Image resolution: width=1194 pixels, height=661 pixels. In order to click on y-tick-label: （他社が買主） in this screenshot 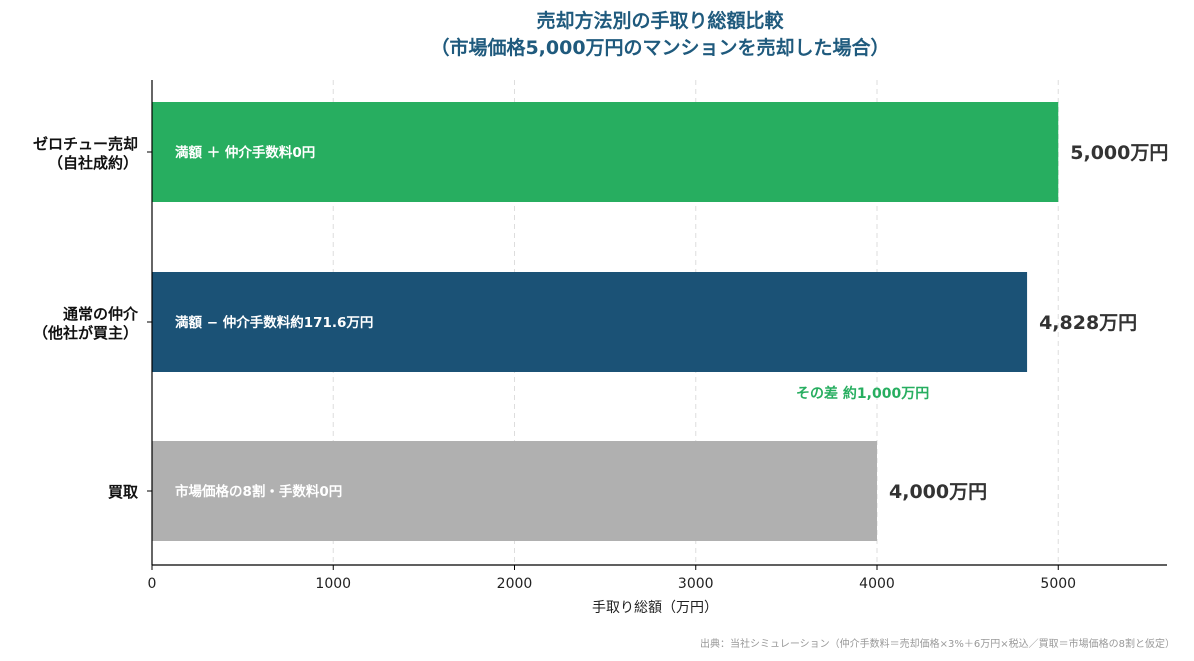, I will do `click(85, 333)`.